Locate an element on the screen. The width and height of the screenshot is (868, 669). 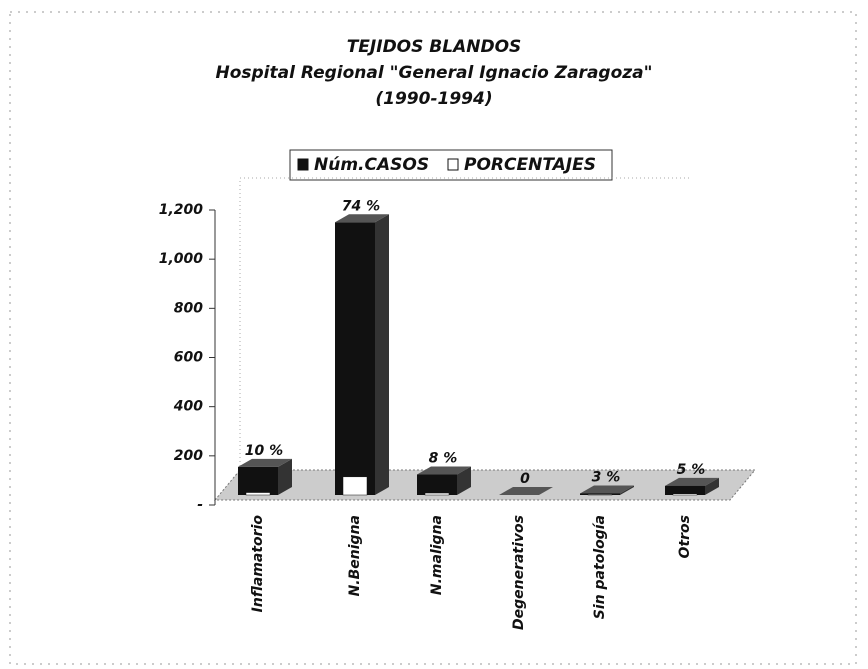
legend-label: Núm.CASOS is located at coordinates (371, 165).